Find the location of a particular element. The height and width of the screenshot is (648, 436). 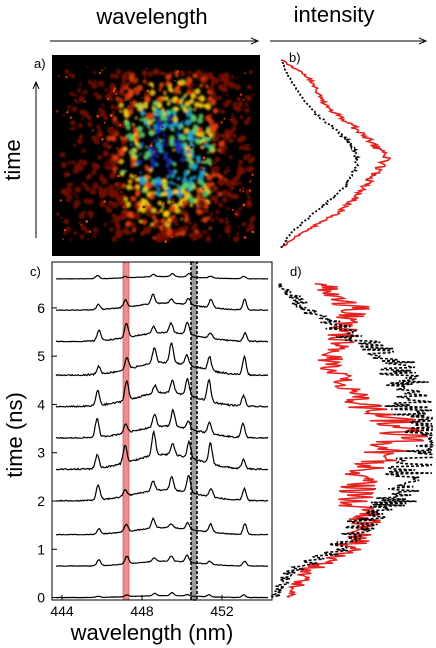

x-tick-label: 448 is located at coordinates (142, 611).